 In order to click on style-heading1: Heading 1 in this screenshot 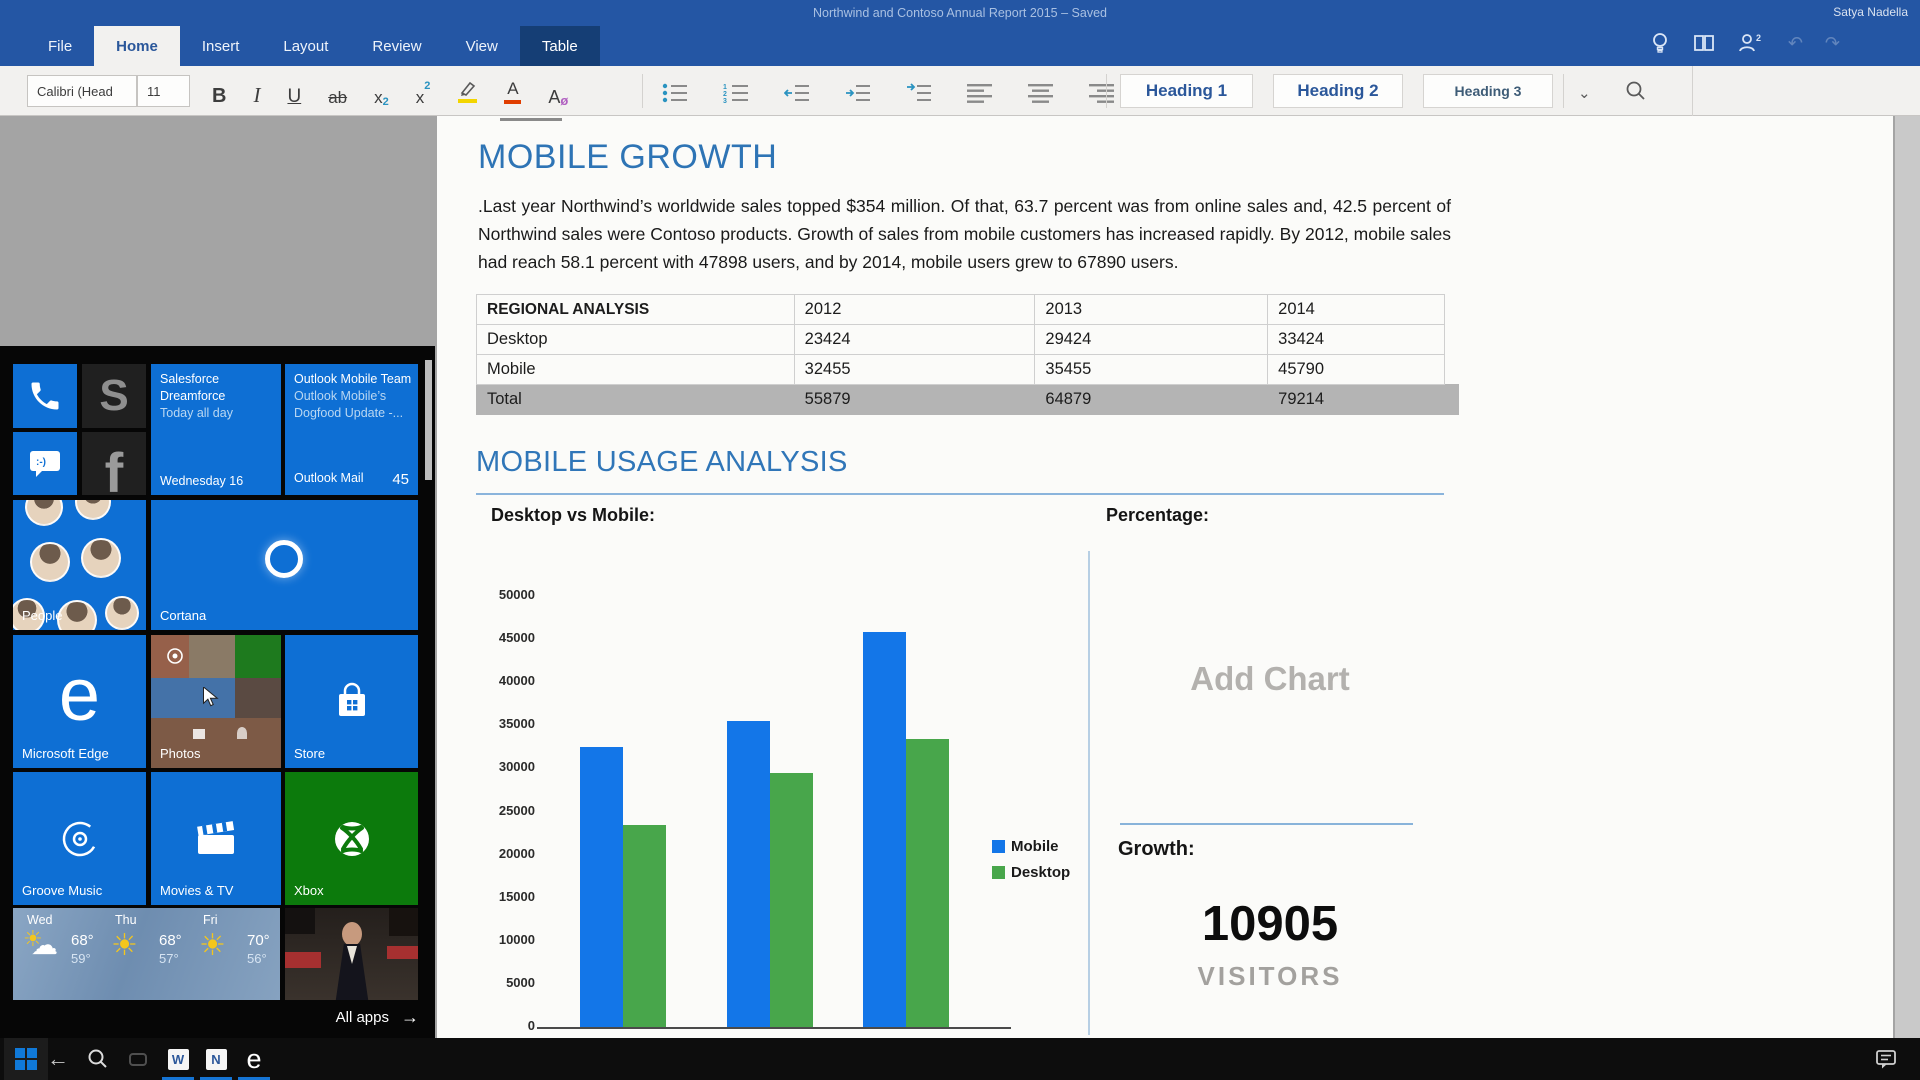, I will do `click(1186, 91)`.